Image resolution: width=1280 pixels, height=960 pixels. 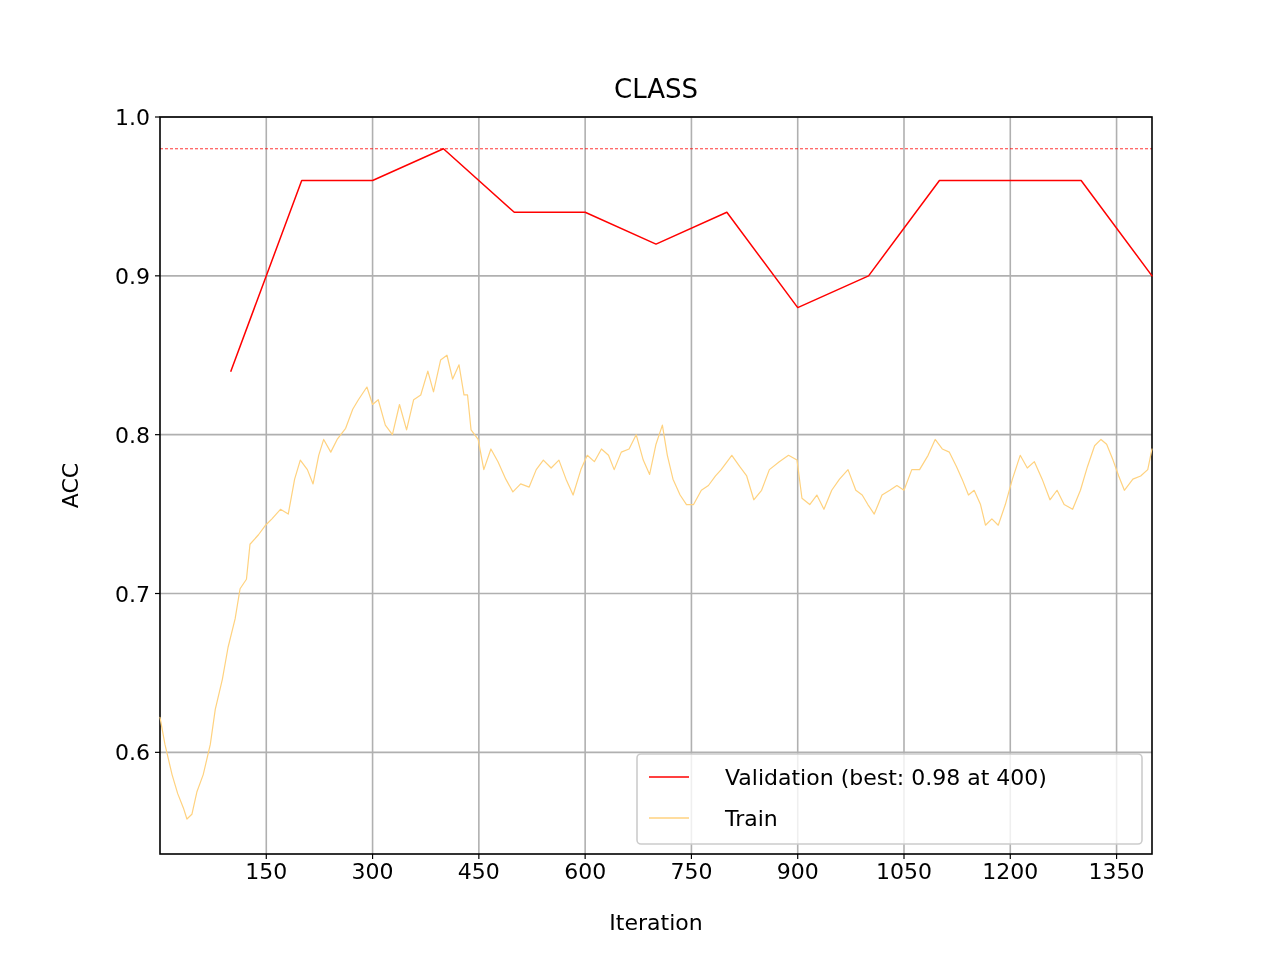 What do you see at coordinates (132, 594) in the screenshot?
I see `y-tick-label: 0.7` at bounding box center [132, 594].